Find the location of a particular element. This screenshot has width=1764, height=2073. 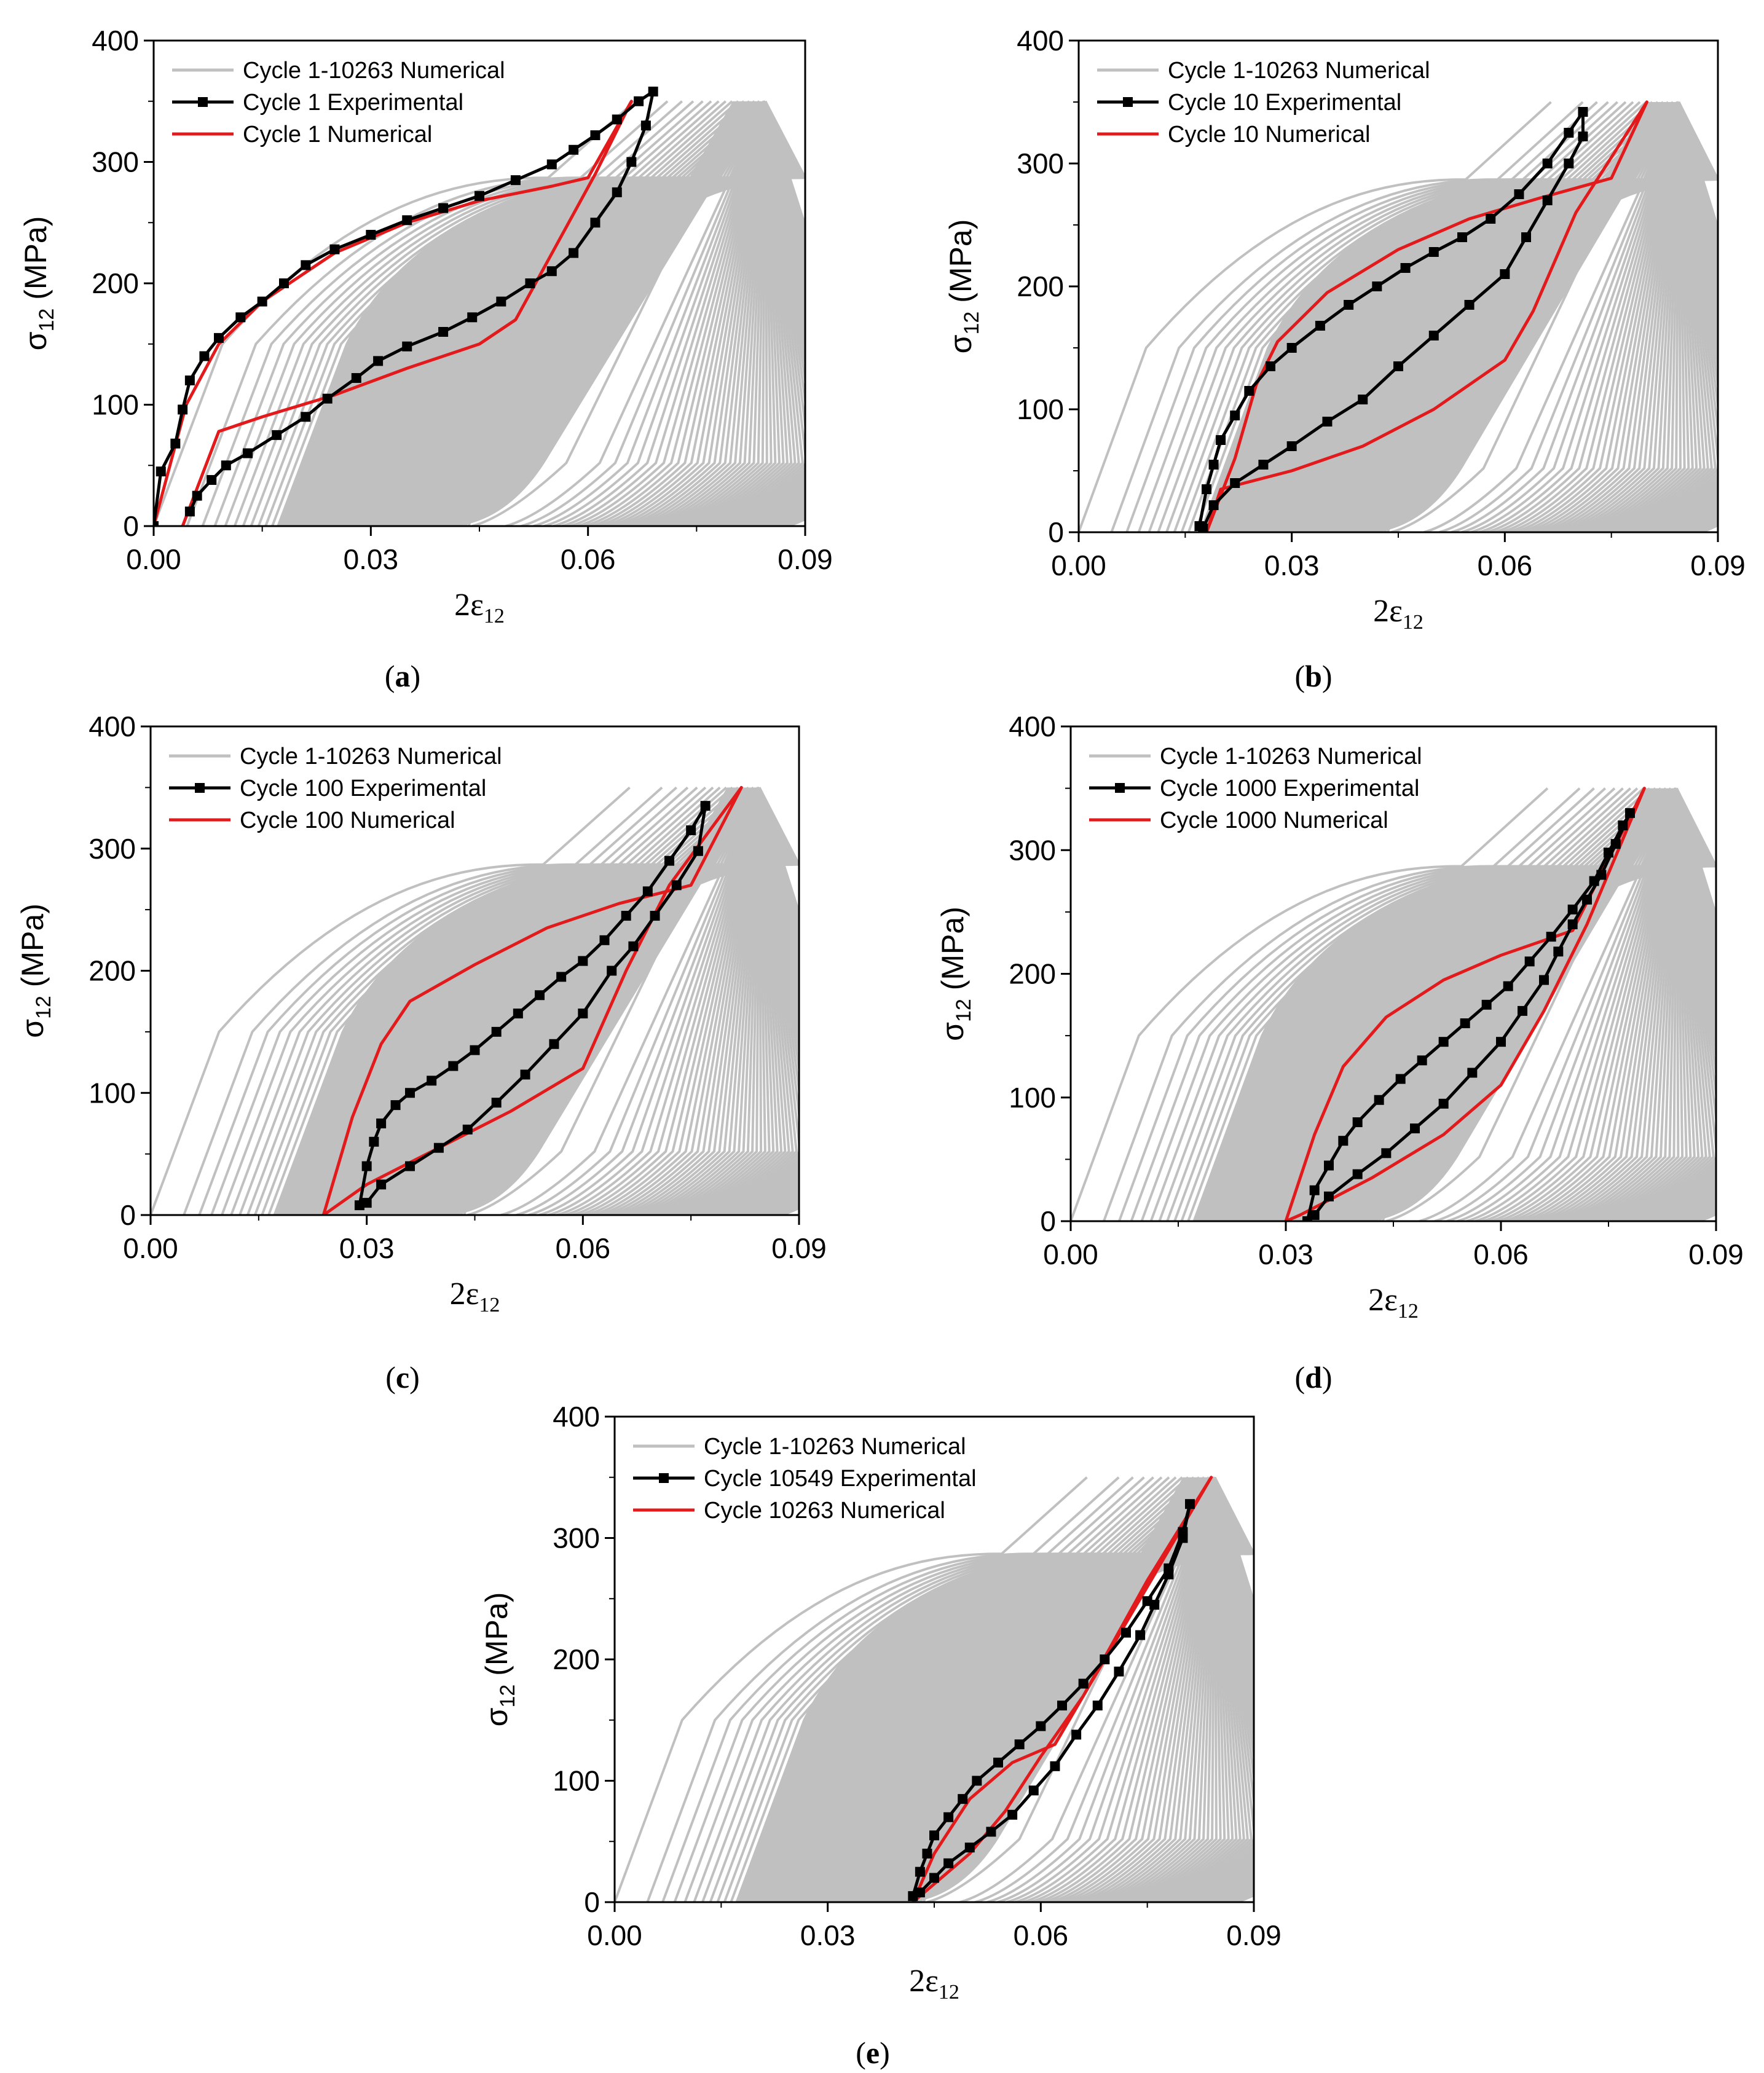

legend-label: Cycle 100 Experimental is located at coordinates (363, 788).